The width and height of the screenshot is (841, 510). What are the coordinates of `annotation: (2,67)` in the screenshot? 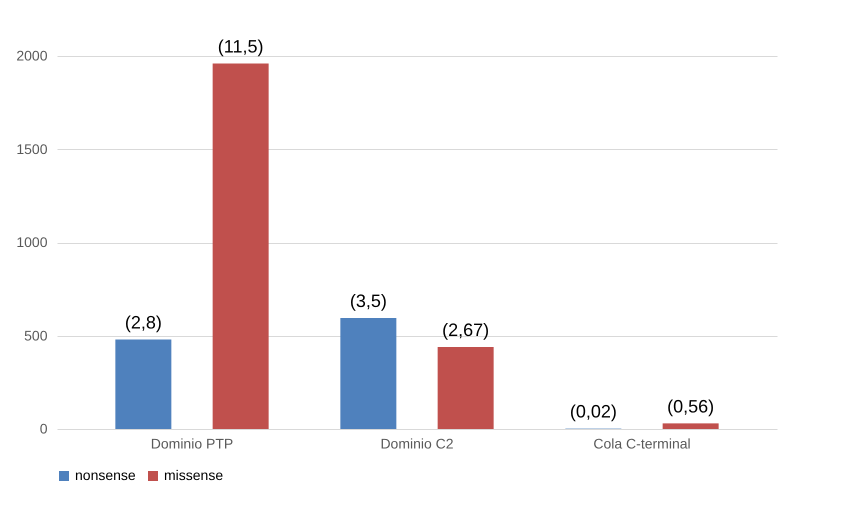 It's located at (466, 330).